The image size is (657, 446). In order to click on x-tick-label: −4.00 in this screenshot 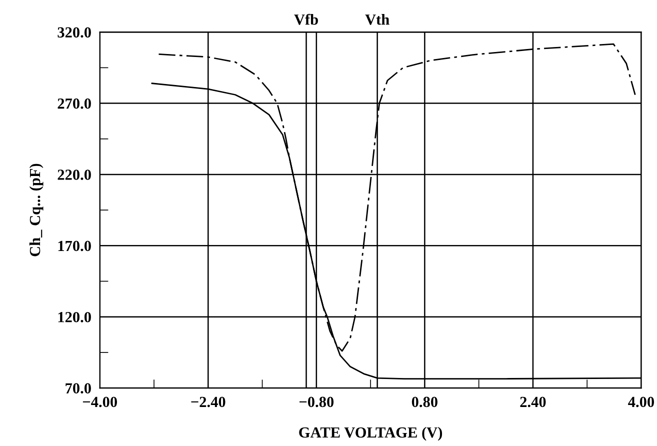, I will do `click(99, 402)`.